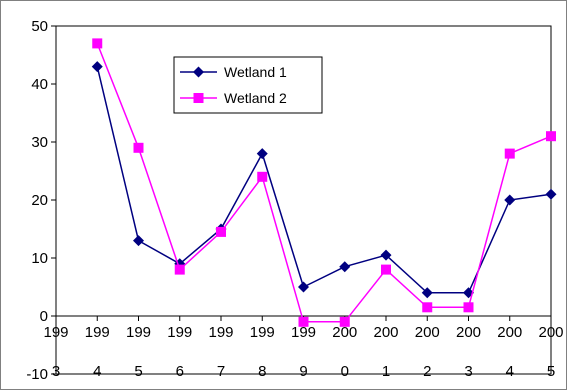 The width and height of the screenshot is (567, 390). I want to click on legend-box, so click(248, 85).